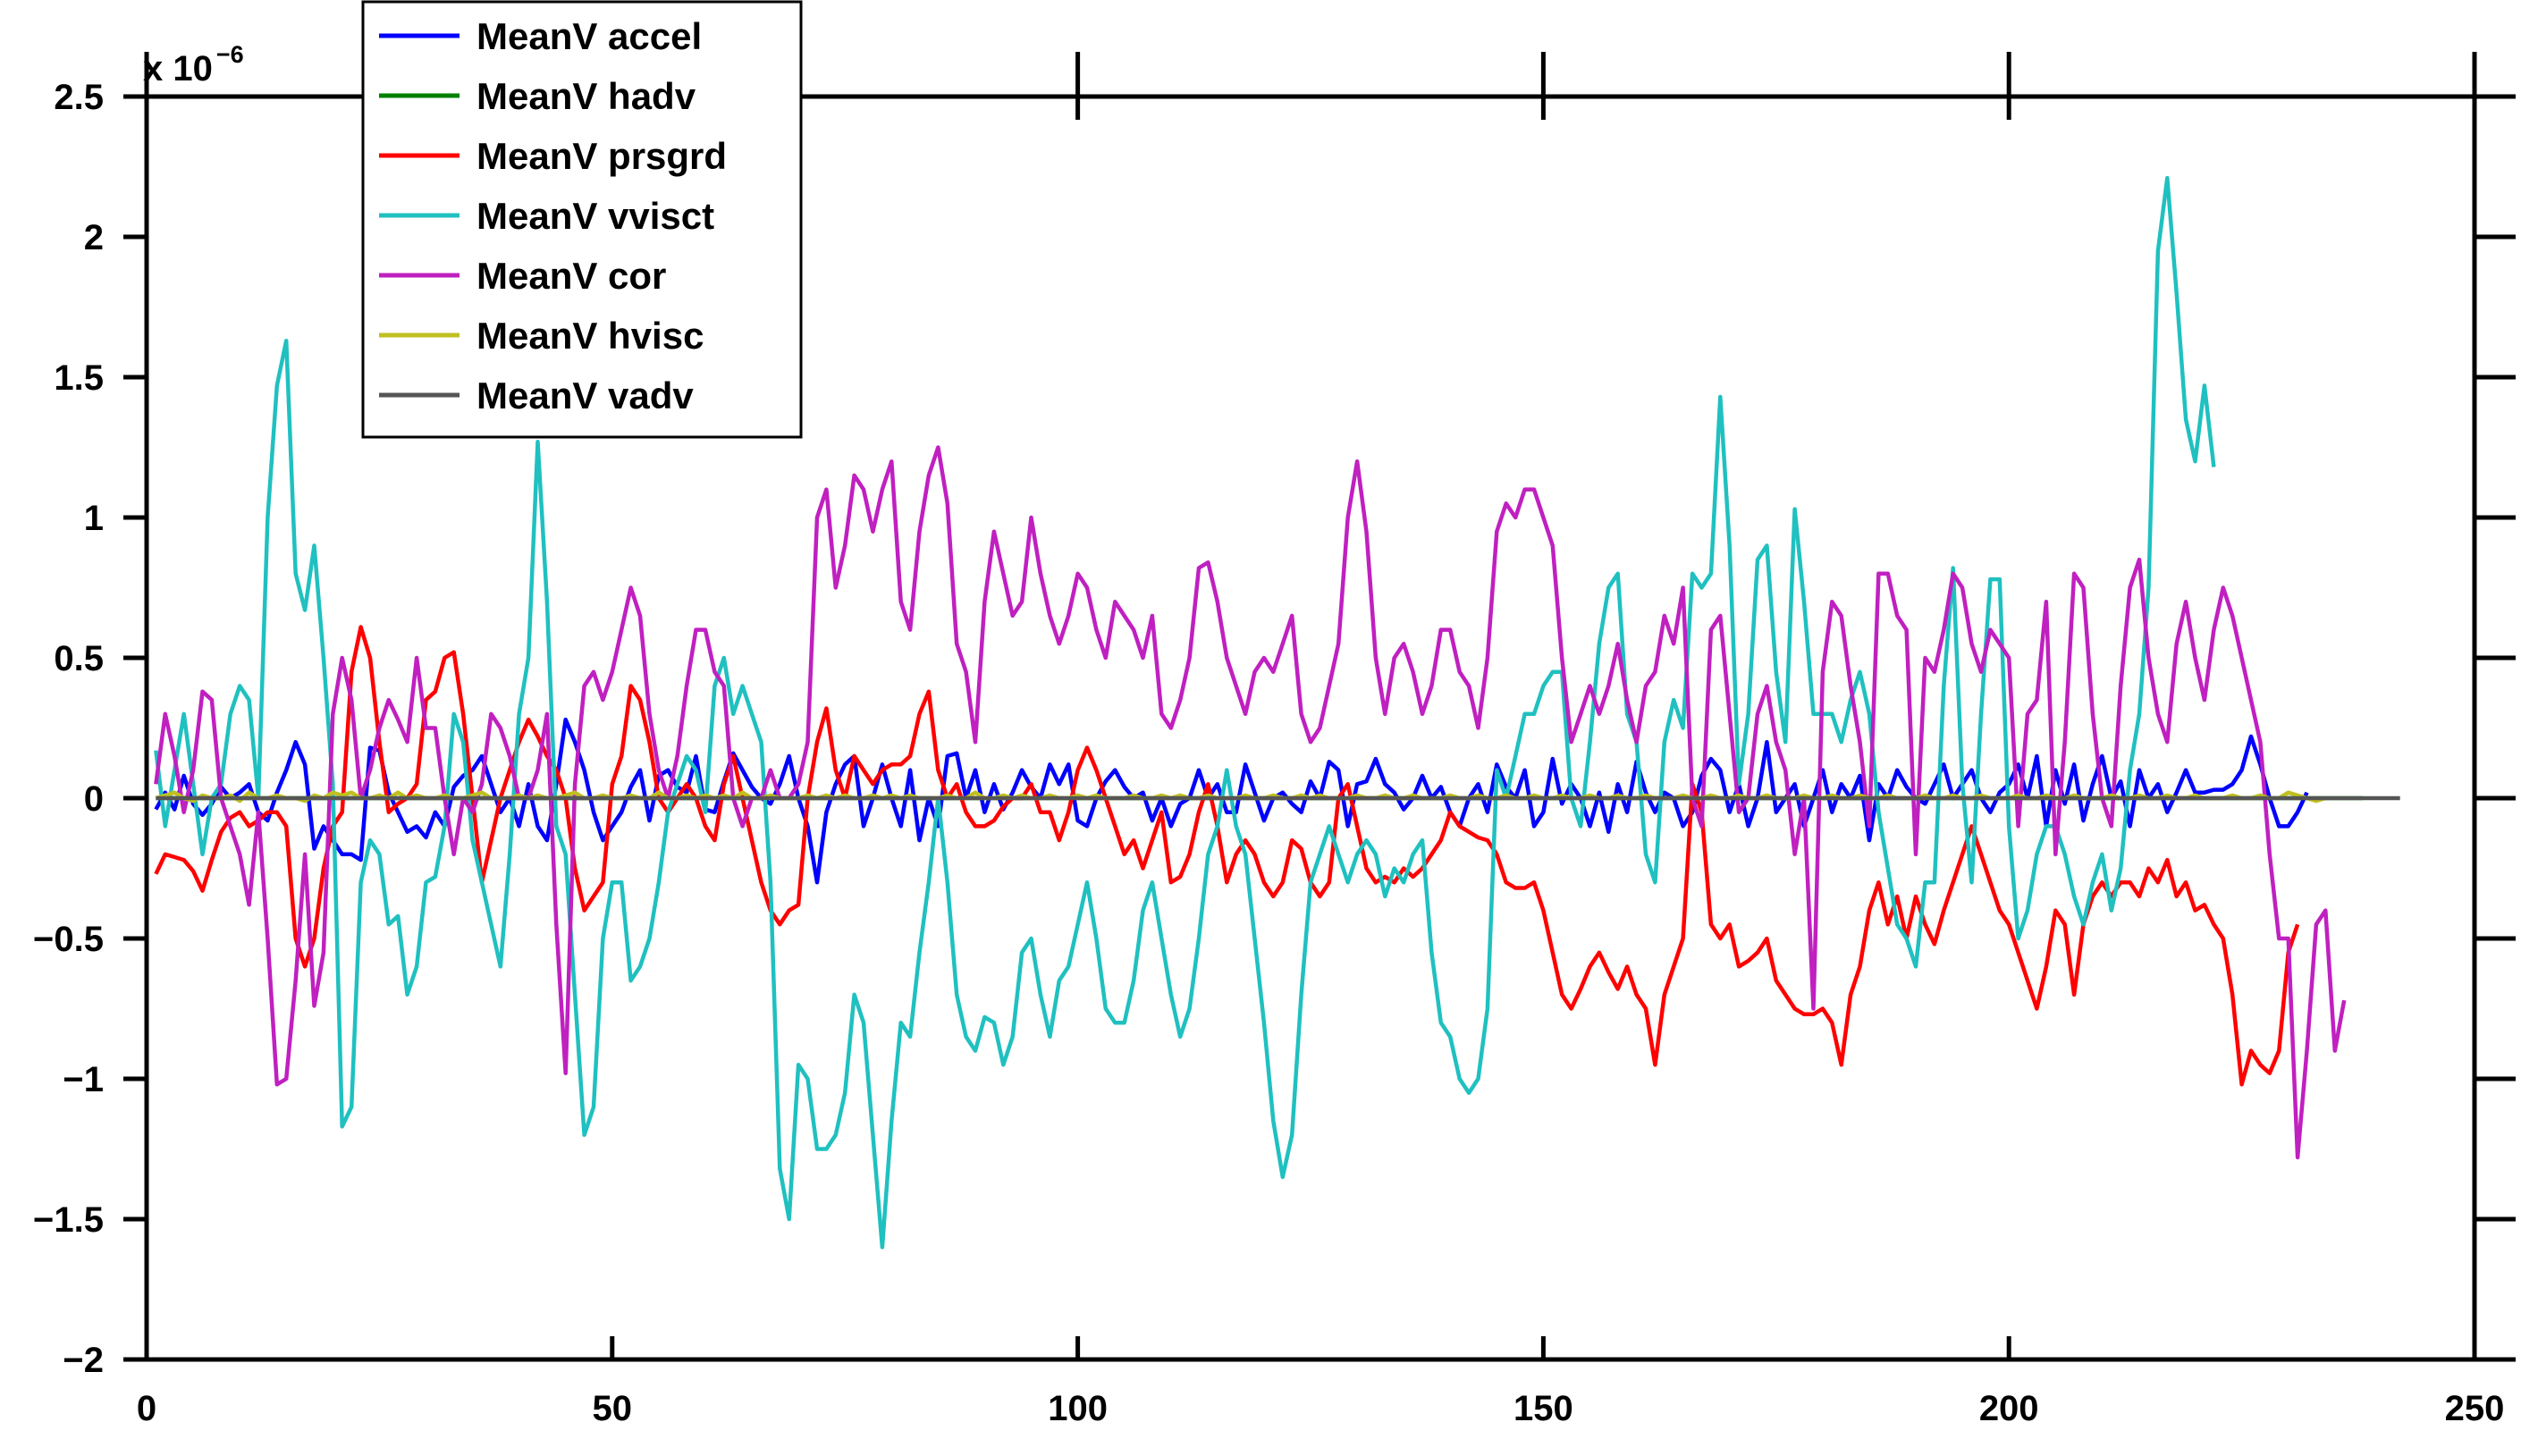 This screenshot has height=1456, width=2521. What do you see at coordinates (94, 237) in the screenshot?
I see `y-tick-label: 2` at bounding box center [94, 237].